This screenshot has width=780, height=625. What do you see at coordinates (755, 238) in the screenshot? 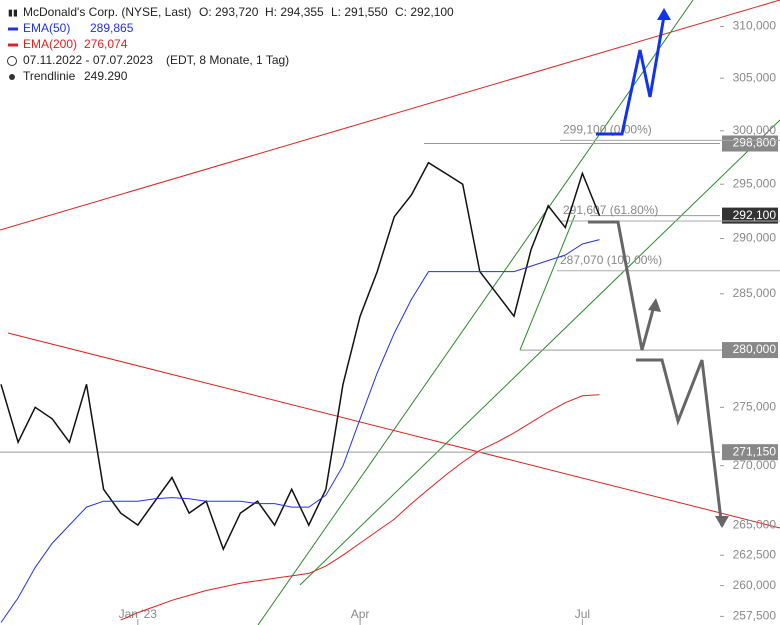
I see `y-tick-label: 290,000` at bounding box center [755, 238].